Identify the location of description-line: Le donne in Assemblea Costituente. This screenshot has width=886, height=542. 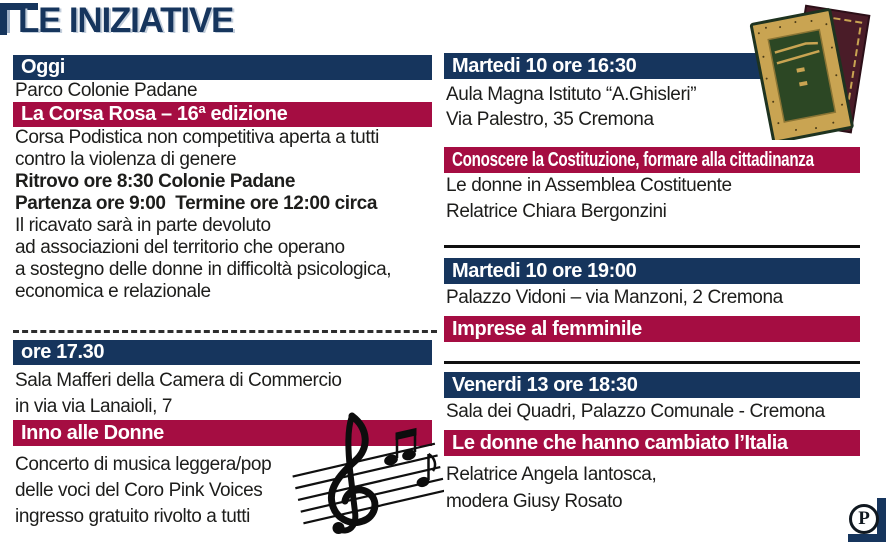
(589, 185).